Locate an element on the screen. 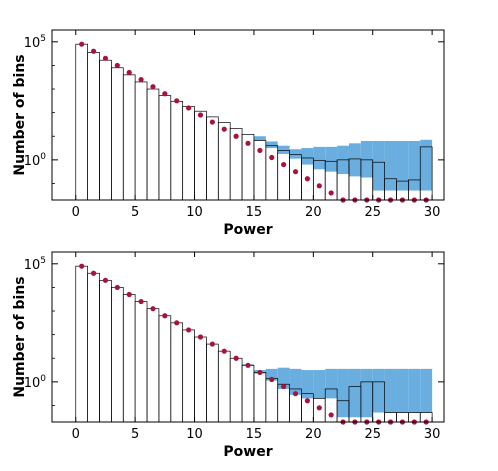 This screenshot has width=498, height=471. y-tick-label: 10⁰ is located at coordinates (35, 160).